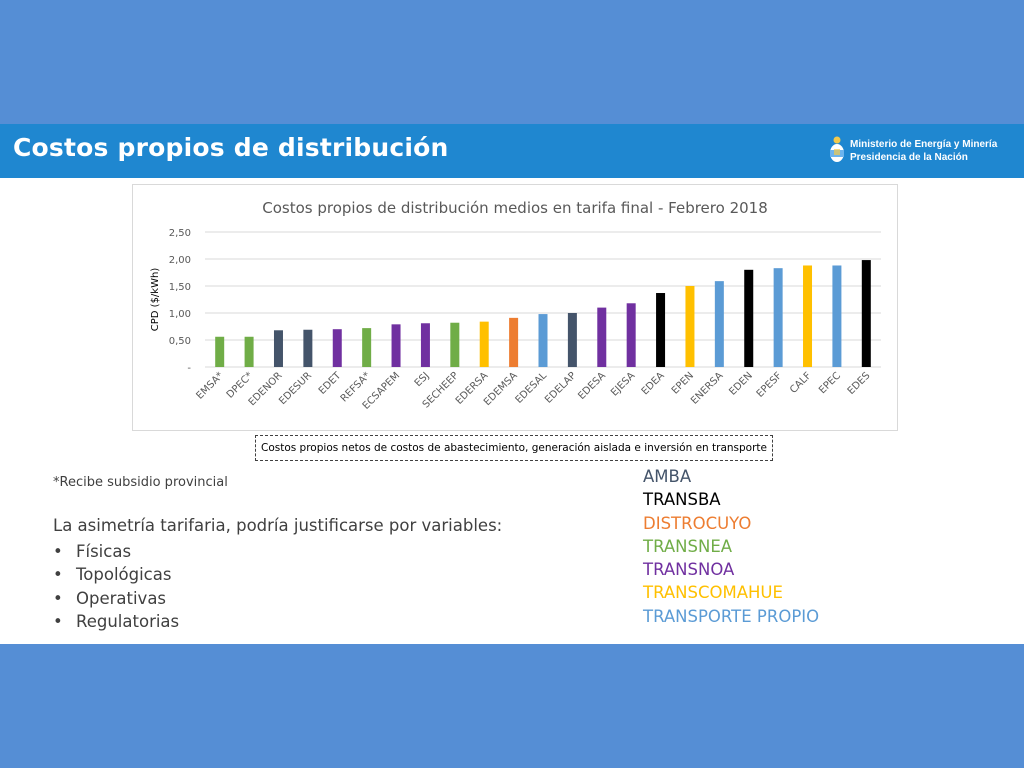 The height and width of the screenshot is (768, 1024). I want to click on x-tick-label: EPEC, so click(830, 383).